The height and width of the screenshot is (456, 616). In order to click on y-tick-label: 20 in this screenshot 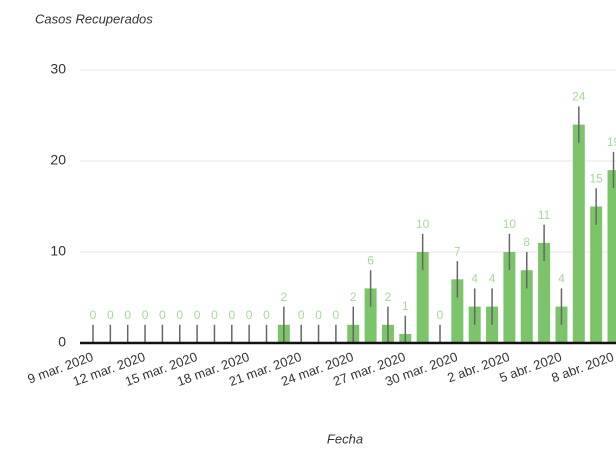, I will do `click(58, 160)`.